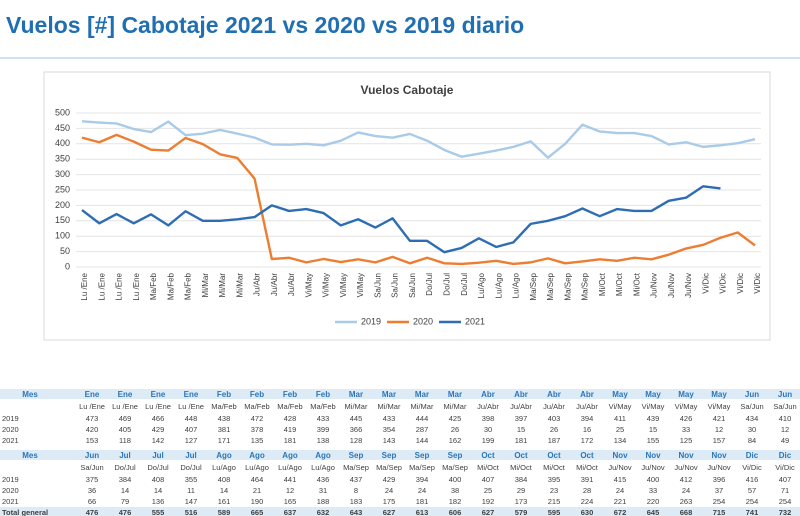 The image size is (800, 516). I want to click on value-cell: 375, so click(92, 479).